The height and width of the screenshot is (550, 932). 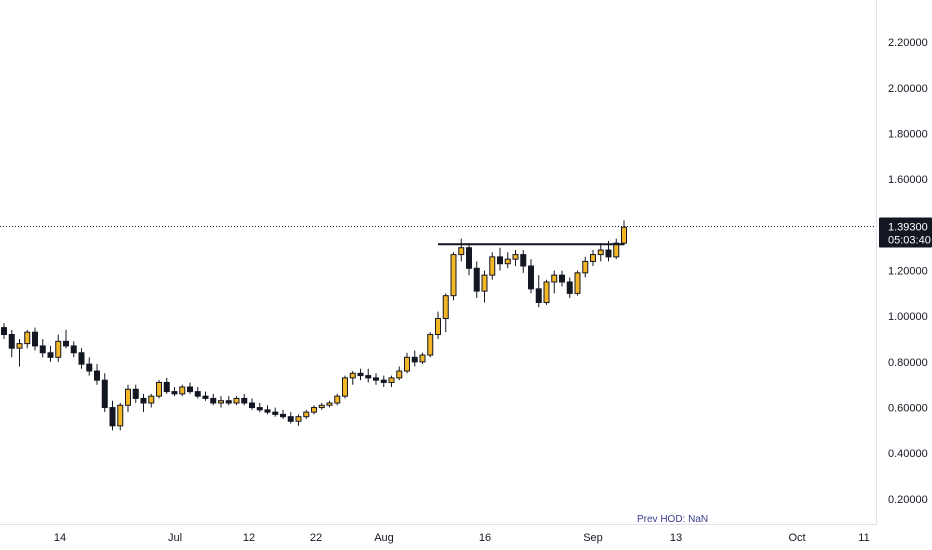 What do you see at coordinates (60, 538) in the screenshot?
I see `time-tick-label: 14` at bounding box center [60, 538].